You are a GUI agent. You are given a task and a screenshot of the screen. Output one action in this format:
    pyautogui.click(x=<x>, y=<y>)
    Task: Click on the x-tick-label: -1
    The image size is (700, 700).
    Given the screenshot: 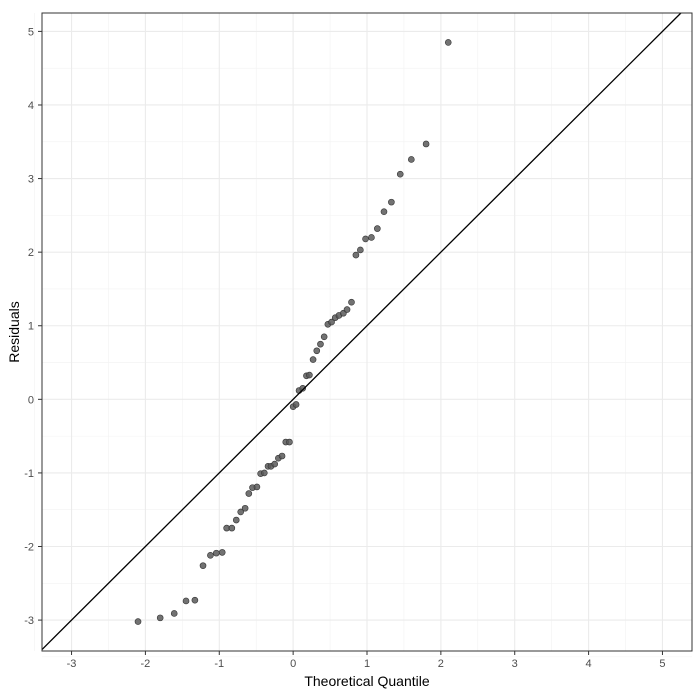 What is the action you would take?
    pyautogui.click(x=219, y=664)
    